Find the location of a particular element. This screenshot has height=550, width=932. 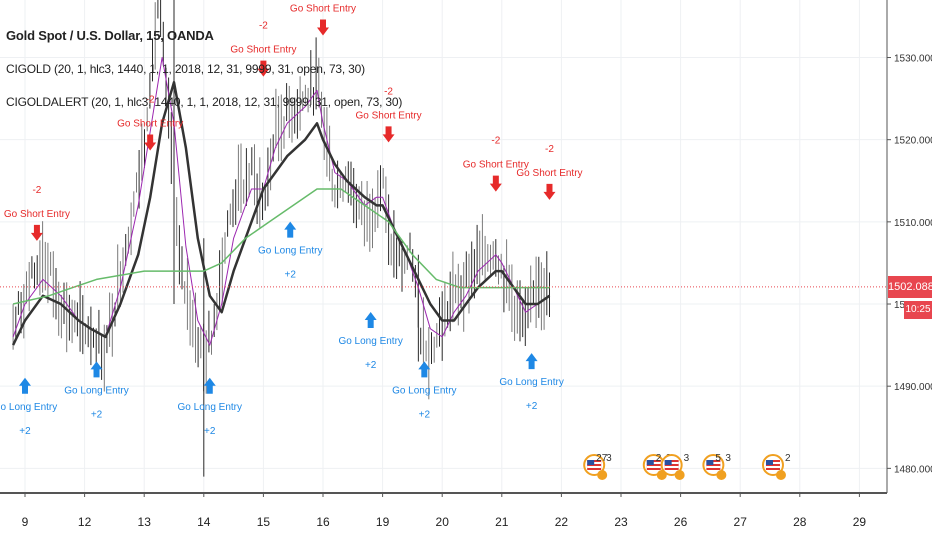

time-tick-label: 20 is located at coordinates (443, 522).